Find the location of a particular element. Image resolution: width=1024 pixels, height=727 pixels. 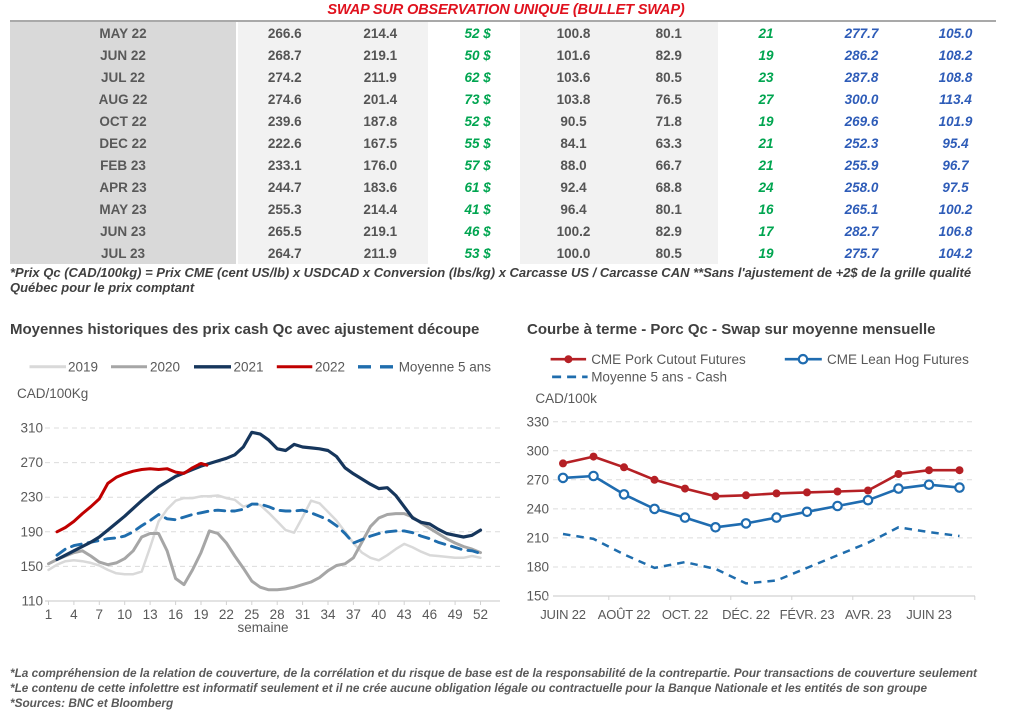

svg-text: 230 is located at coordinates (31, 497).